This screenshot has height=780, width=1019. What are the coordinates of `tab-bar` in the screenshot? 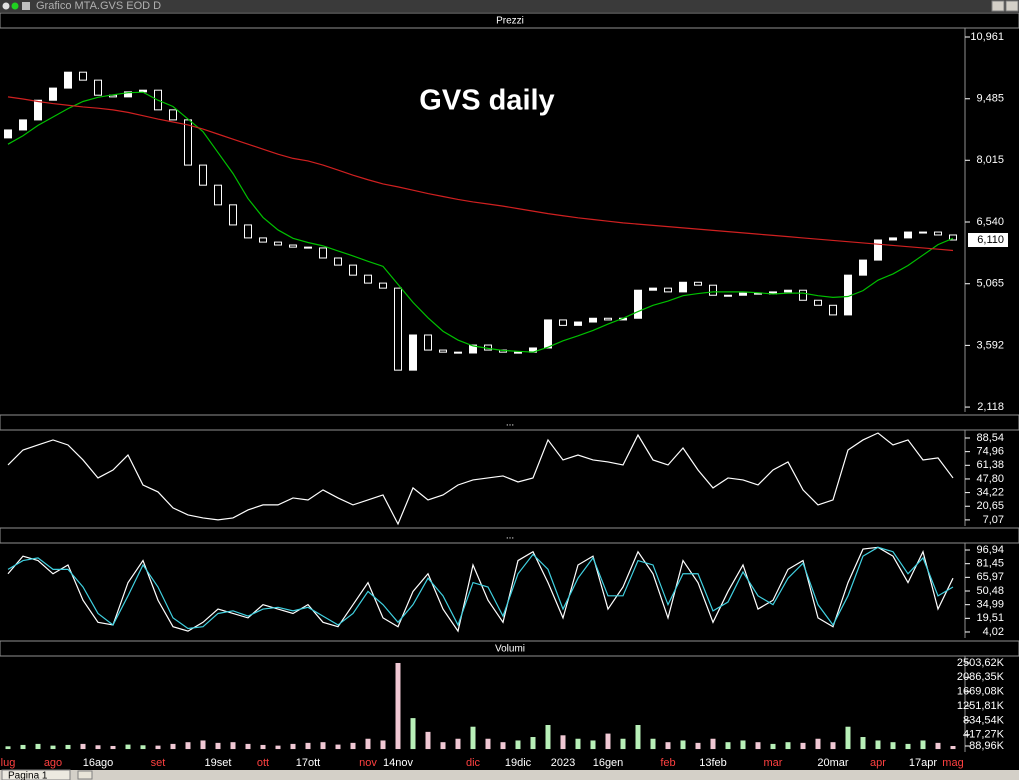 It's located at (509, 775).